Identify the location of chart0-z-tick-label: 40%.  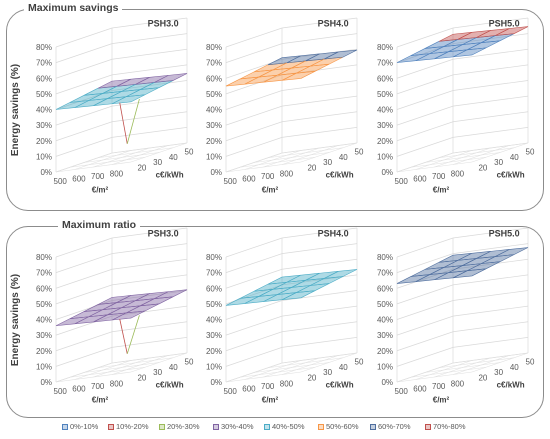
(44, 110).